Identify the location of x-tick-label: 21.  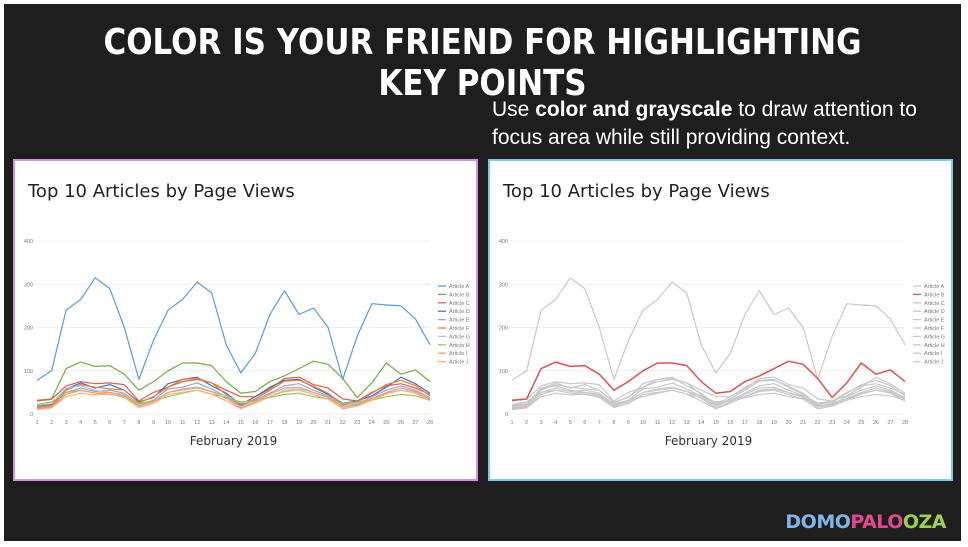
(803, 423).